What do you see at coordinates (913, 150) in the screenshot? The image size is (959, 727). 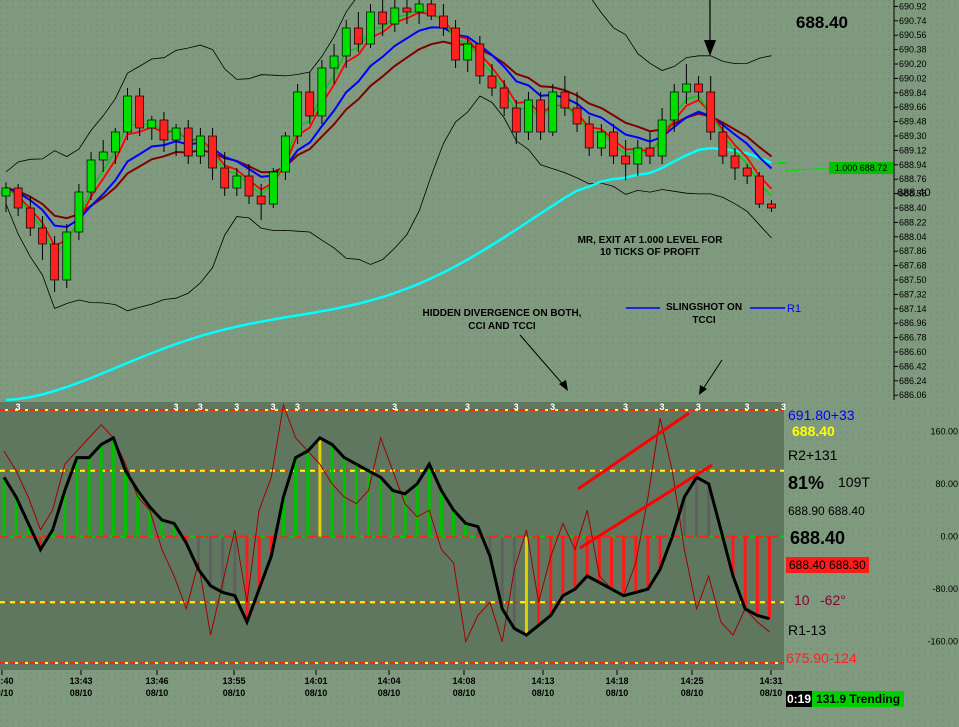 I see `price-tick-label: 689.12` at bounding box center [913, 150].